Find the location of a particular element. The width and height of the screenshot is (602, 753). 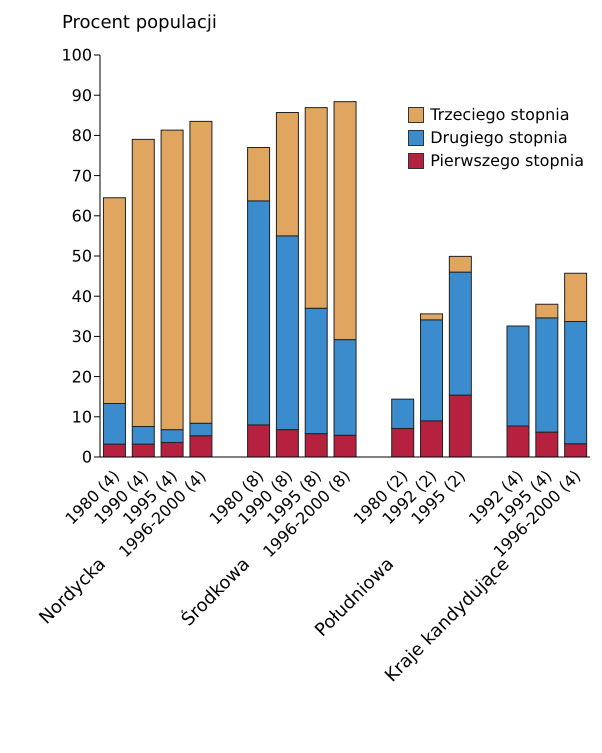

y-tick-label: 20 is located at coordinates (82, 376).